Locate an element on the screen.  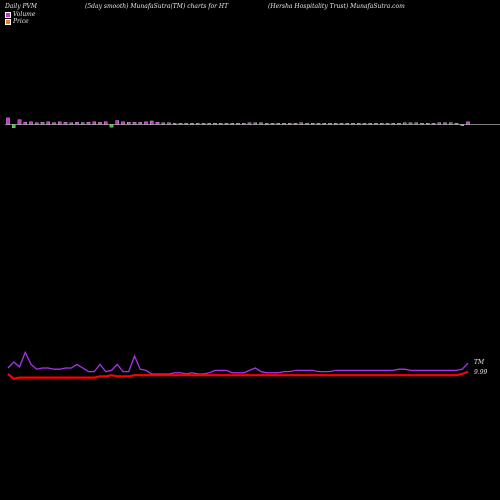
price-end-label: 9.99 is located at coordinates (481, 372).